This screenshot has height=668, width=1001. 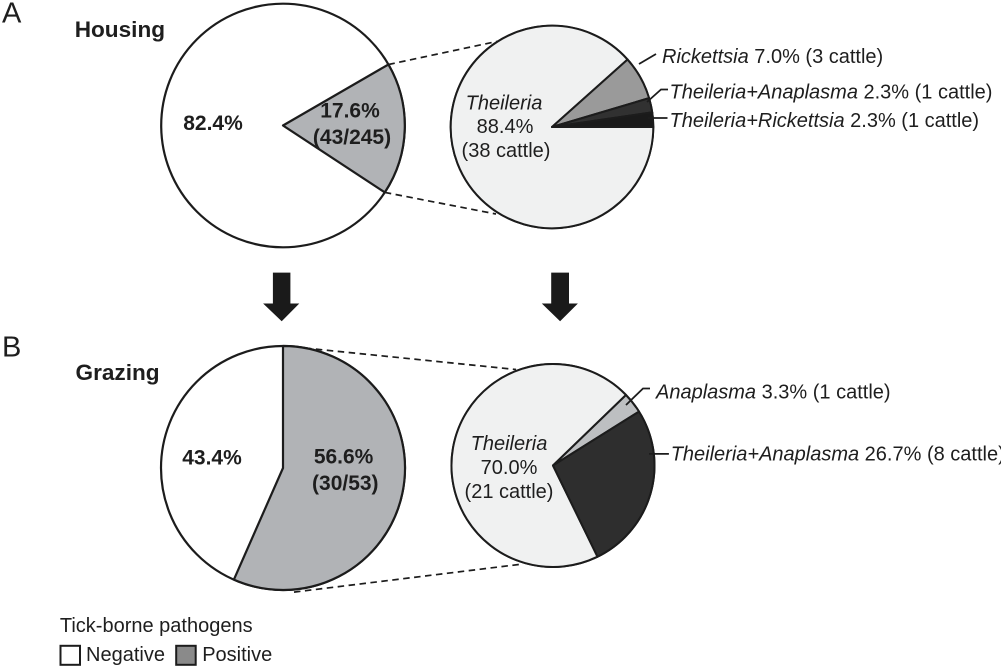 What do you see at coordinates (350, 111) in the screenshot?
I see `svg-text: 17.6%` at bounding box center [350, 111].